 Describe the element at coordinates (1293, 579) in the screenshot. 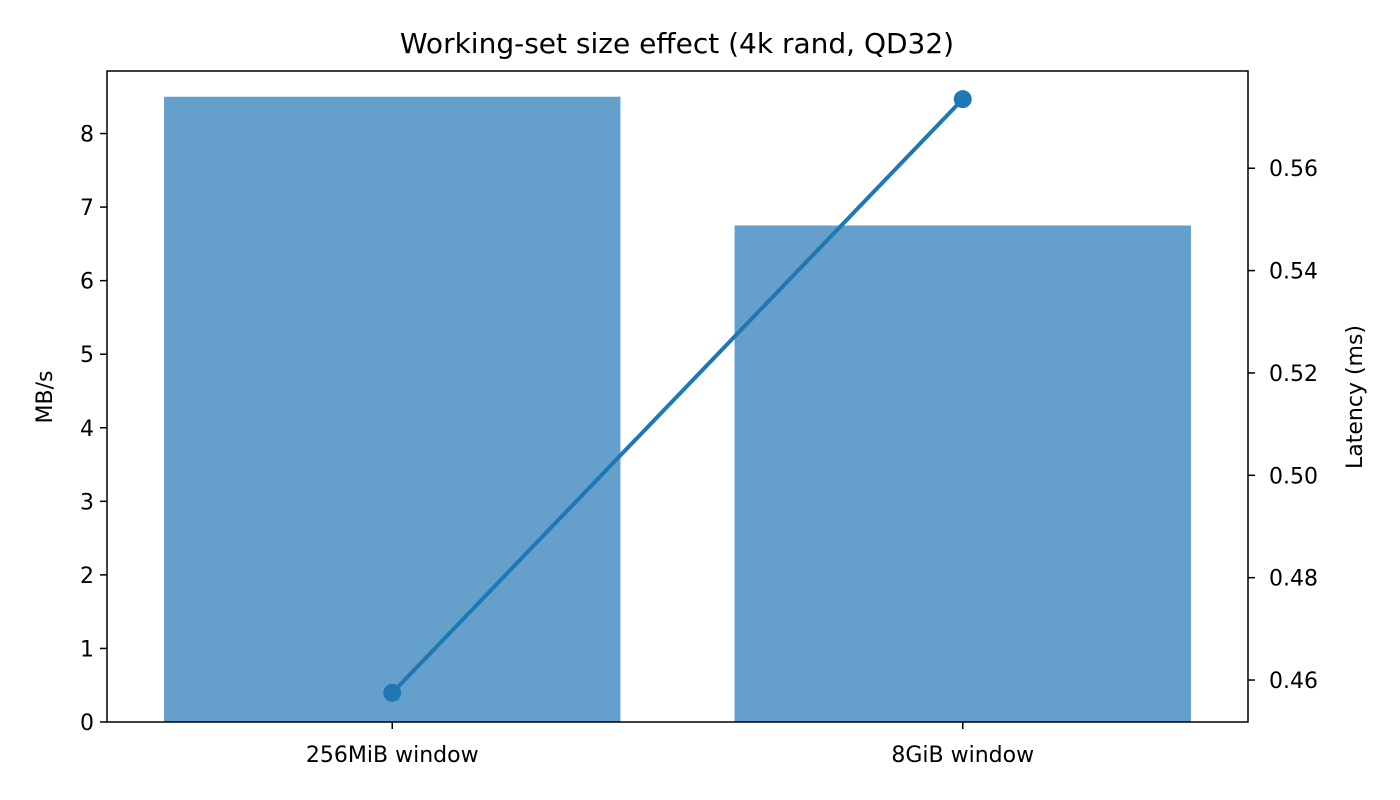

I see `right-tick-label-1: 0.48` at that location.